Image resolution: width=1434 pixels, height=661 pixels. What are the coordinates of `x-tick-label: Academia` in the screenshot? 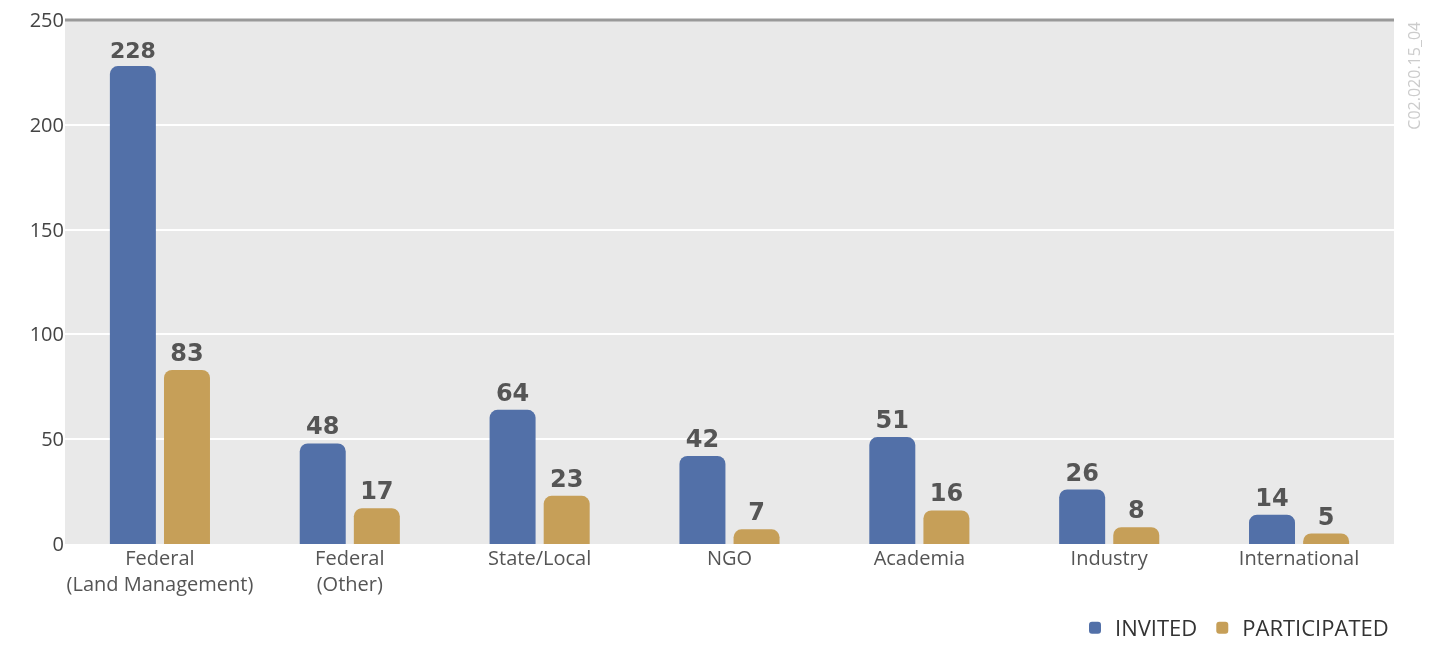 It's located at (919, 557).